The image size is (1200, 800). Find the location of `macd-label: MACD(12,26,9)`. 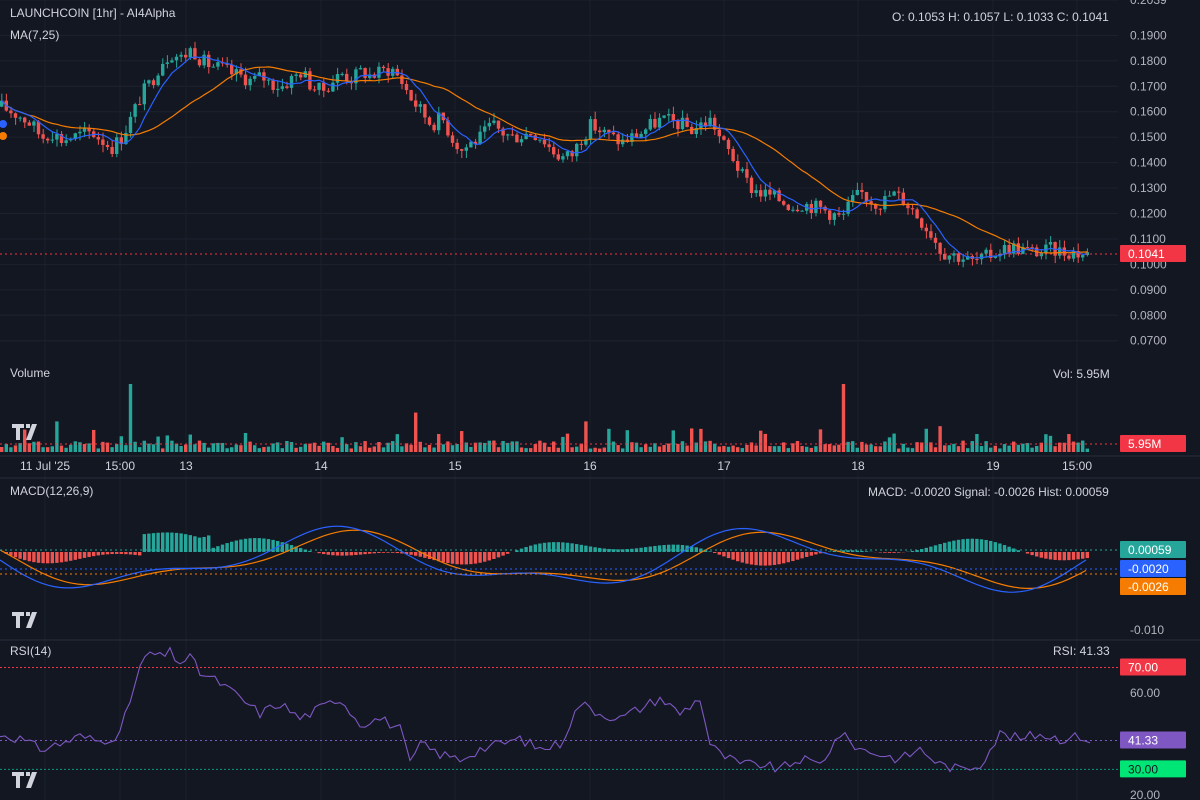

macd-label: MACD(12,26,9) is located at coordinates (52, 491).